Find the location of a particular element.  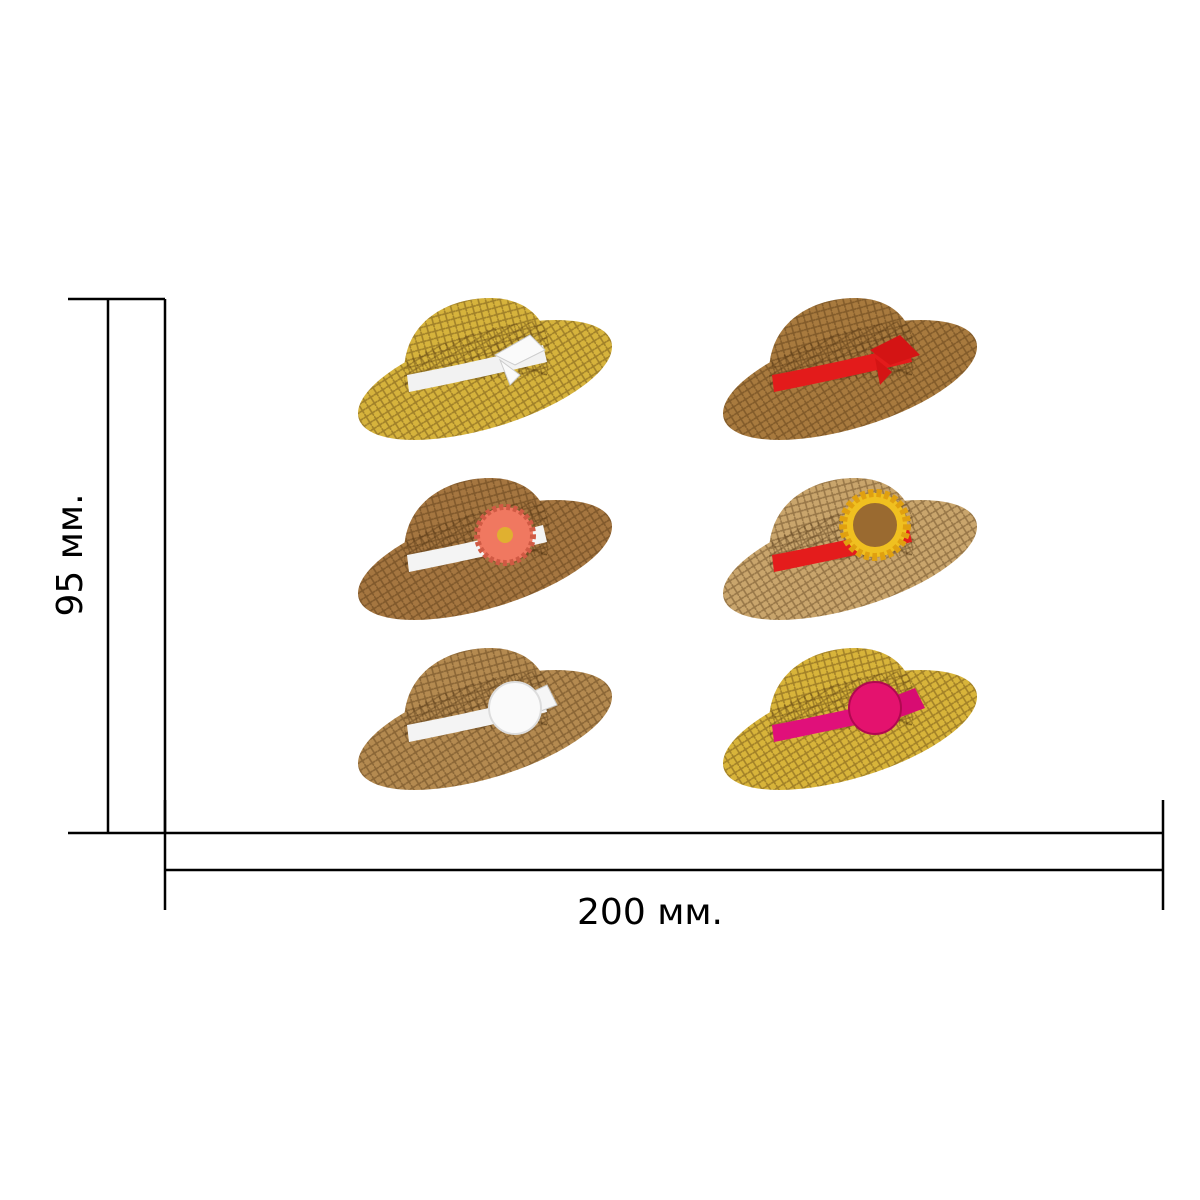

width-dimension is located at coordinates (664, 855).